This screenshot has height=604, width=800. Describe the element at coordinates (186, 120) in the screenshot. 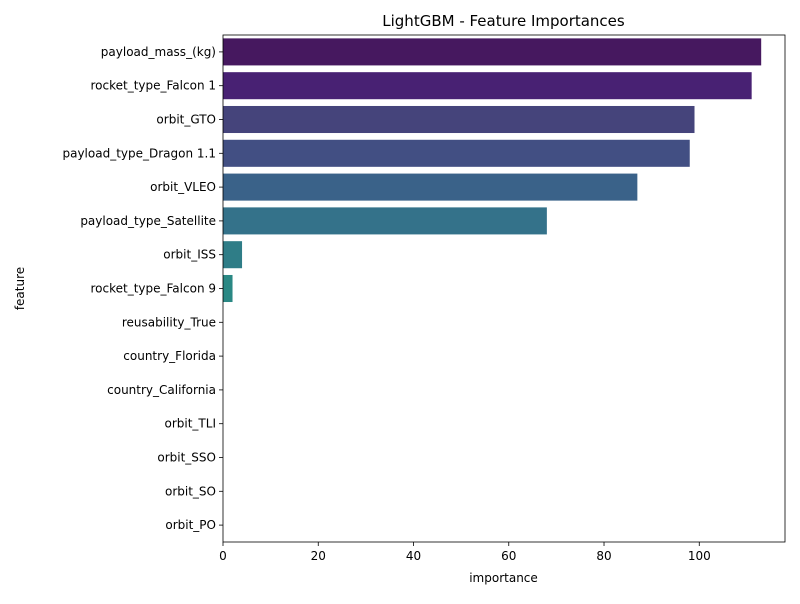

I see `y-tick-label: orbit_GTO` at that location.